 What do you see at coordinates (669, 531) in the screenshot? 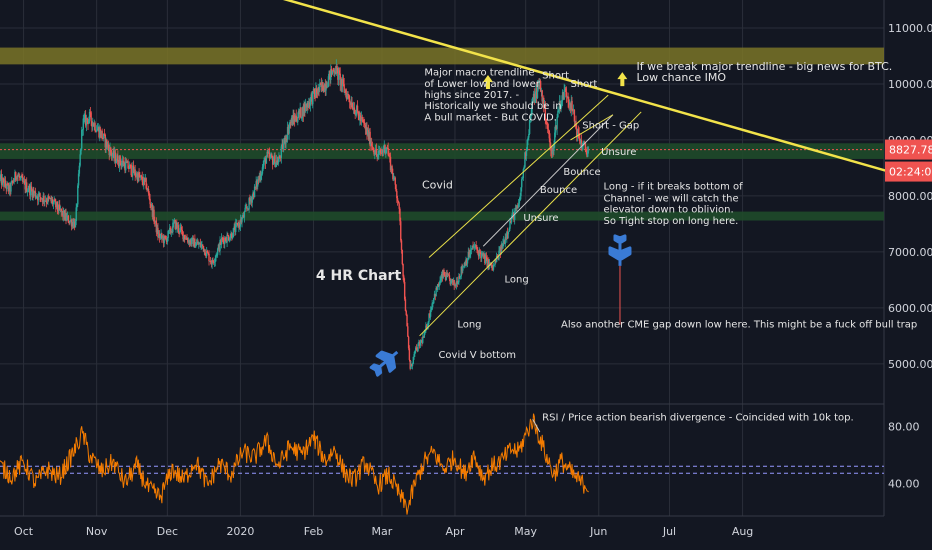
I see `time-tick-label: Jul` at bounding box center [669, 531].